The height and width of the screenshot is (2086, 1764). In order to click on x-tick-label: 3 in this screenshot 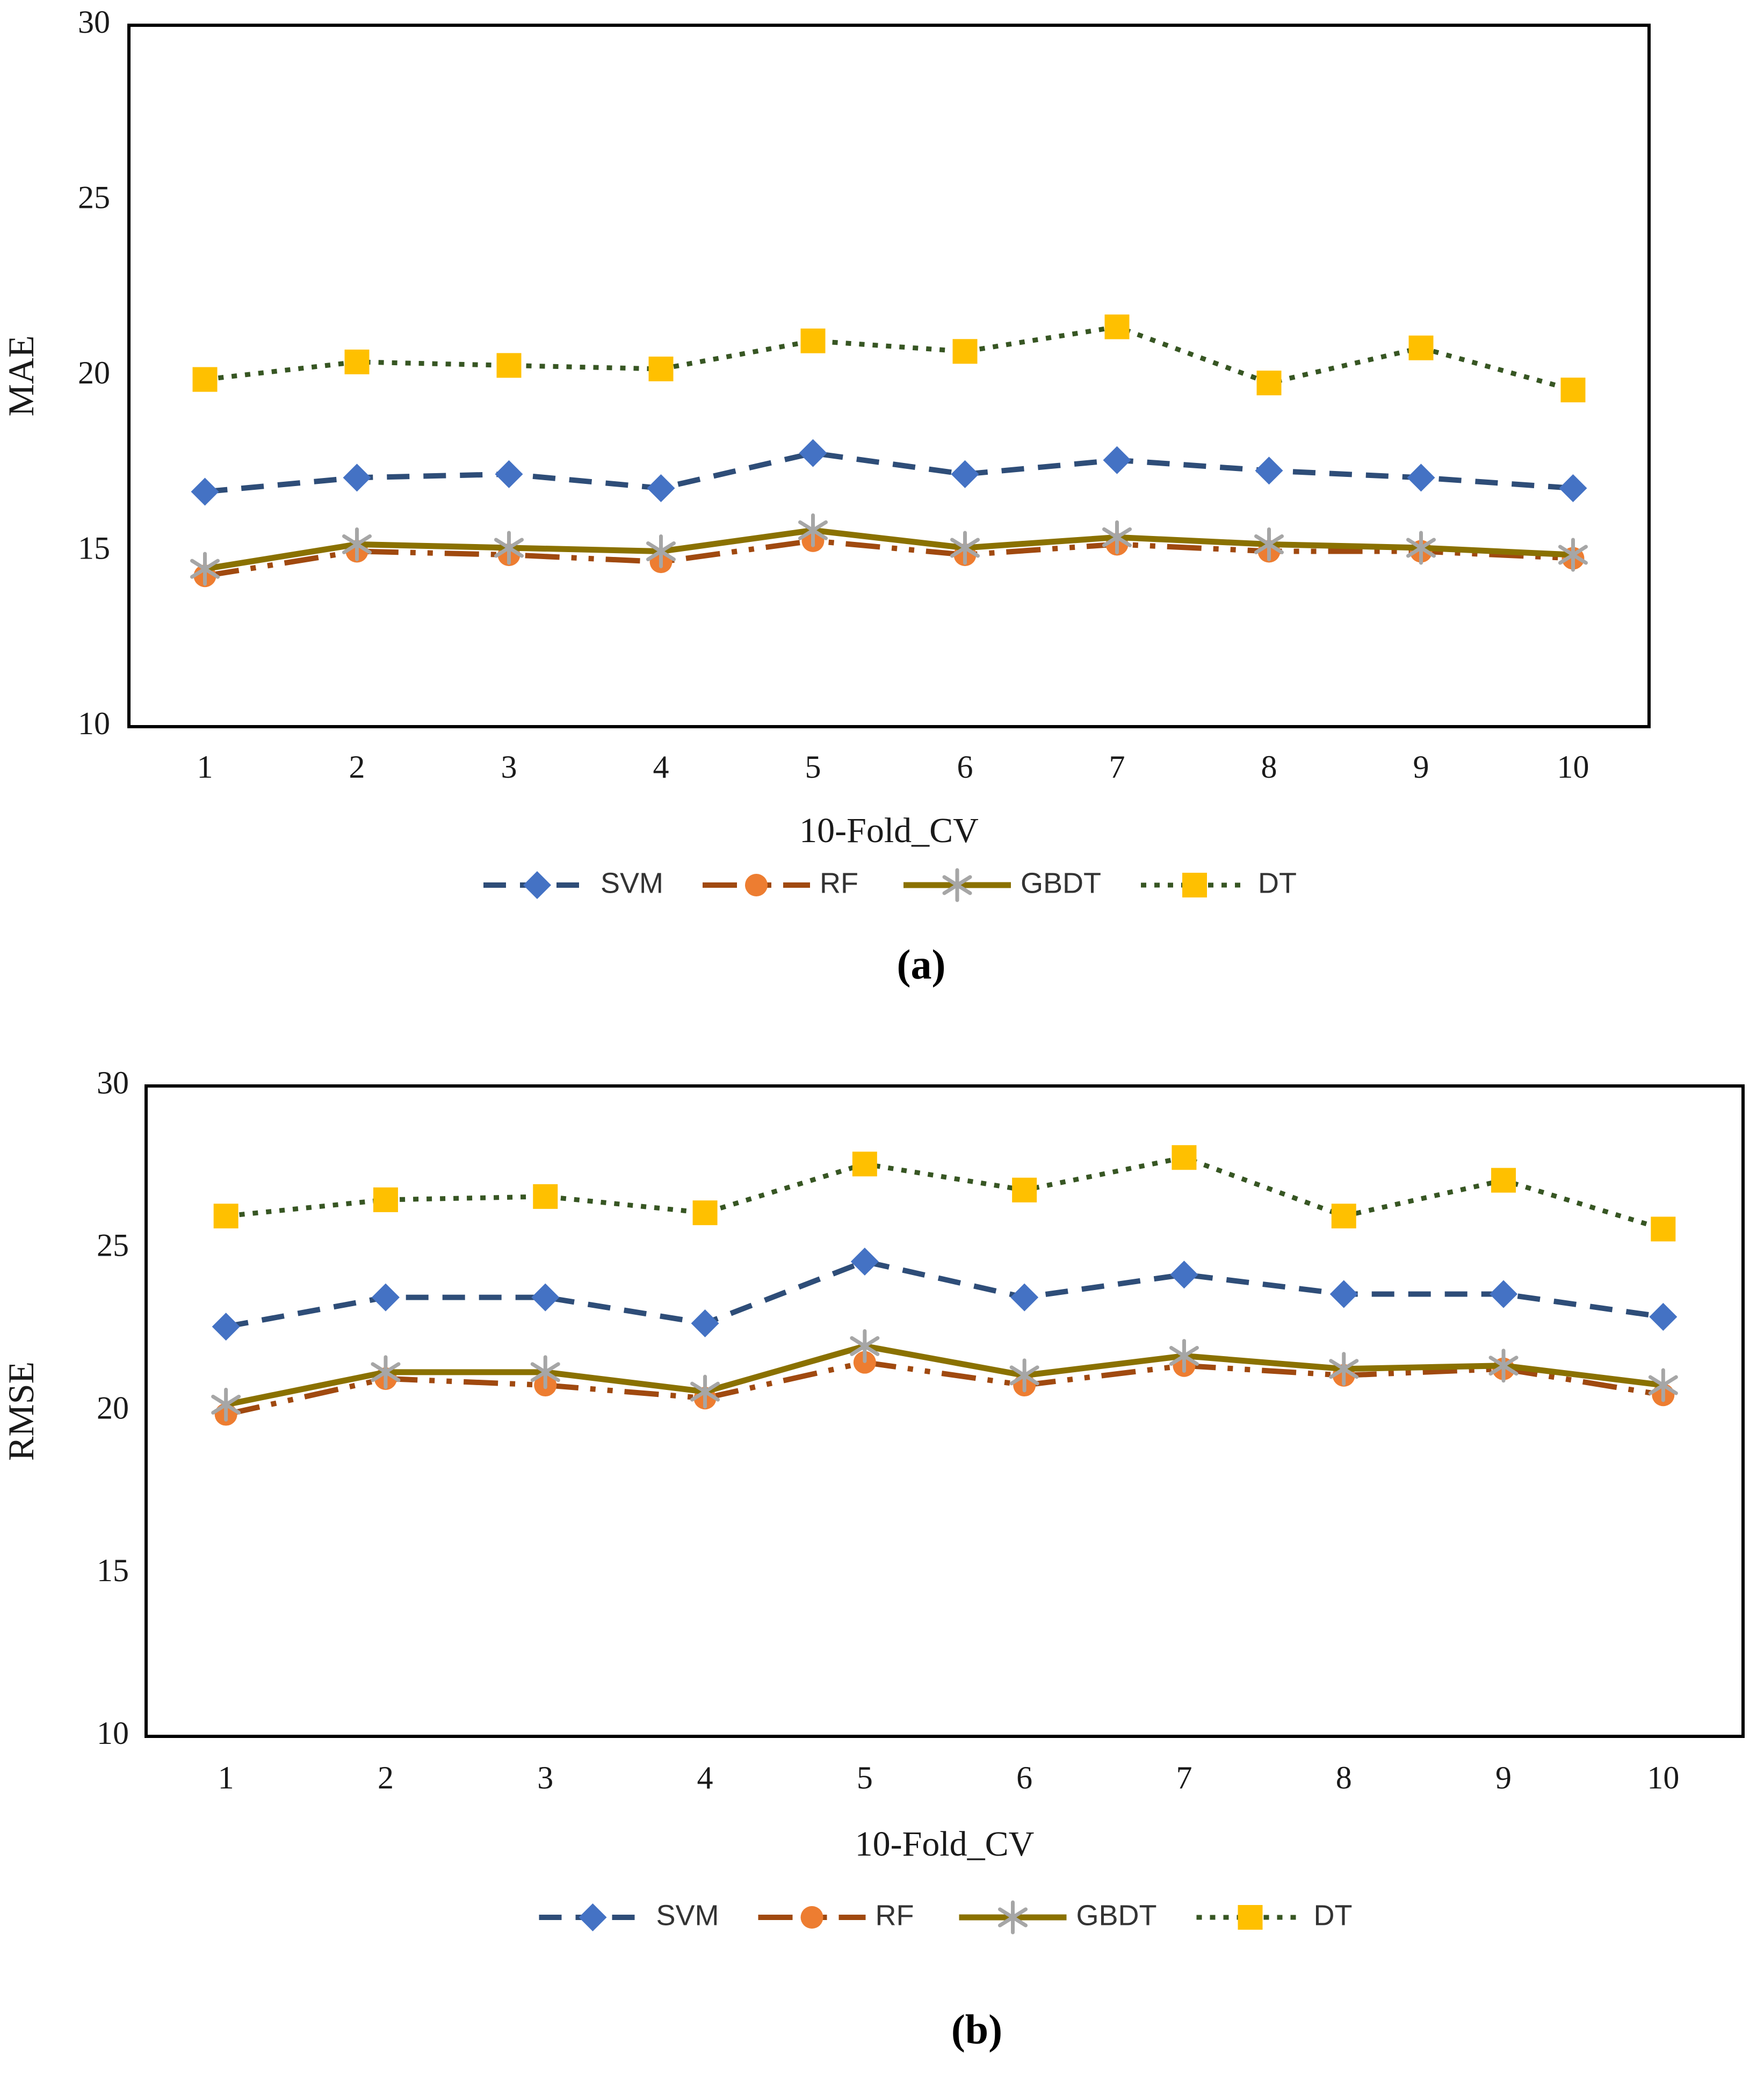, I will do `click(545, 1777)`.